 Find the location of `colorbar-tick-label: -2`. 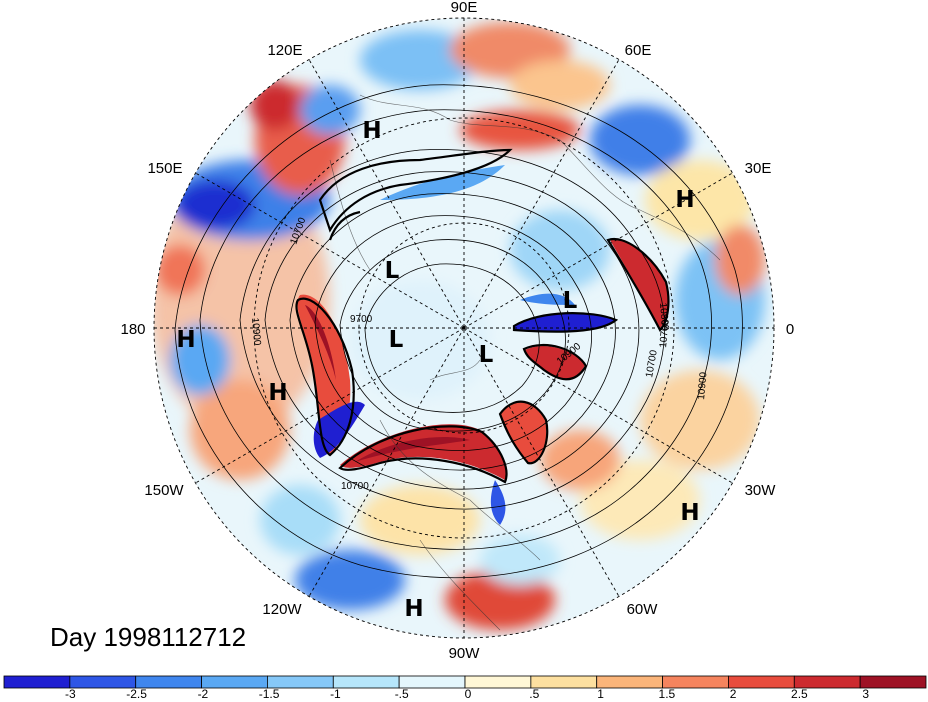

colorbar-tick-label: -2 is located at coordinates (203, 694).